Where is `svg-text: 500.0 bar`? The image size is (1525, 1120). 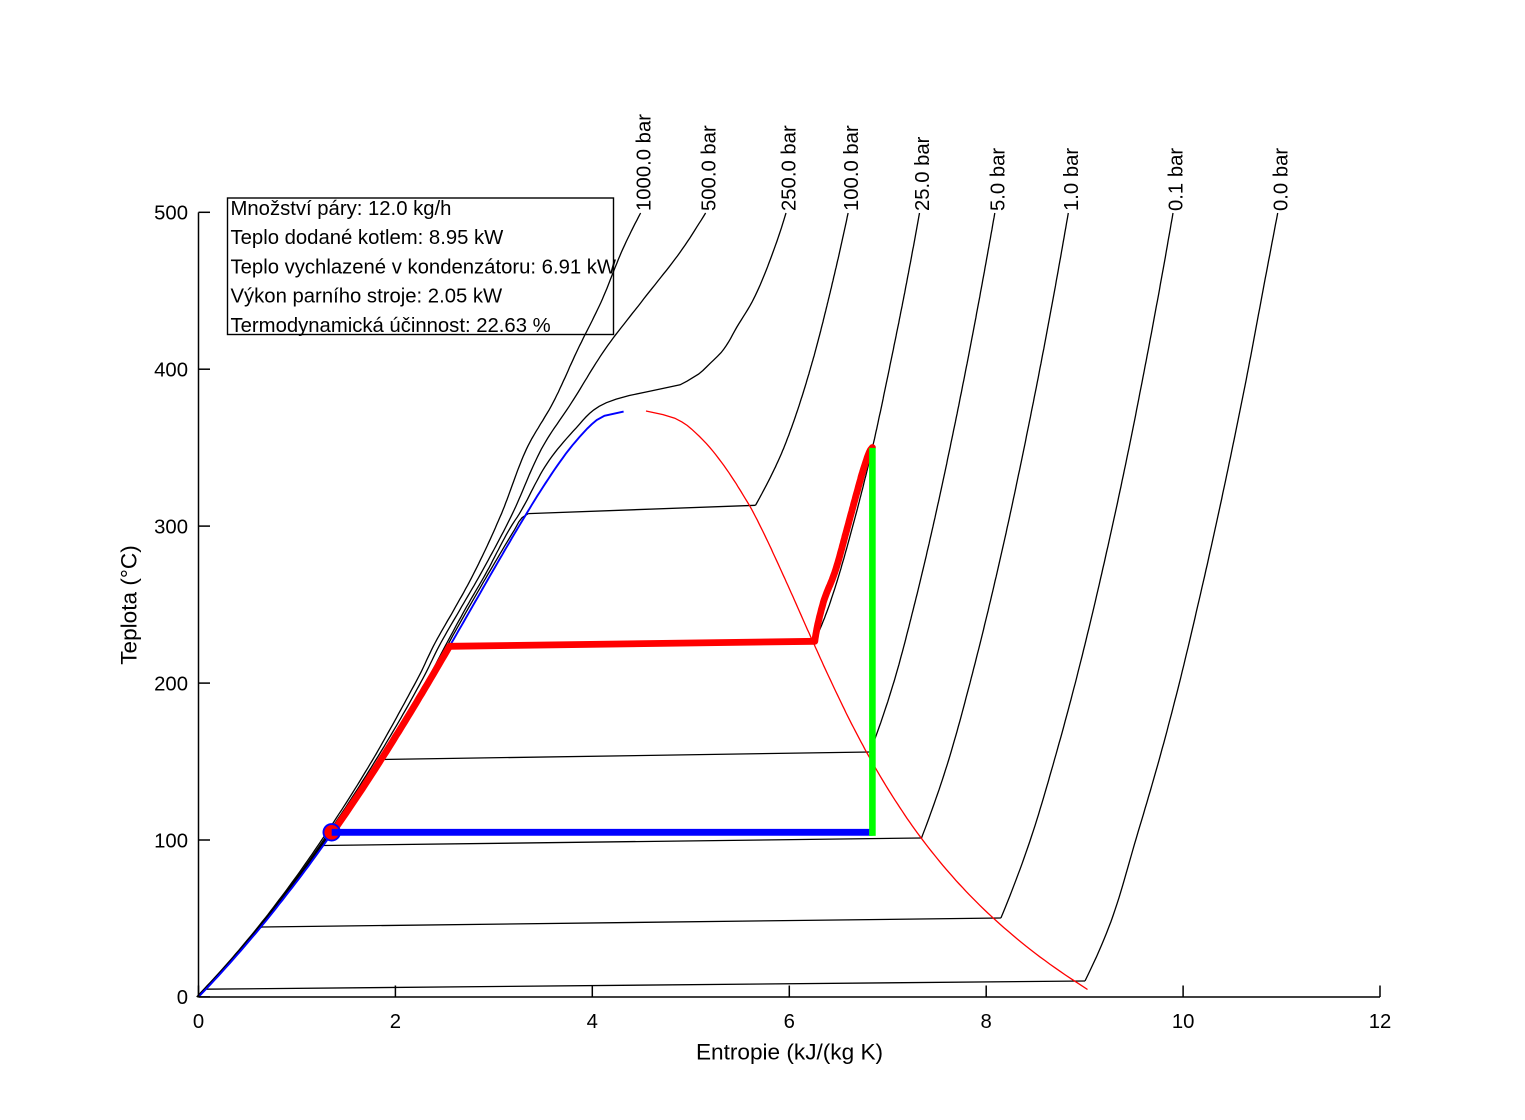
svg-text: 500.0 bar is located at coordinates (709, 168).